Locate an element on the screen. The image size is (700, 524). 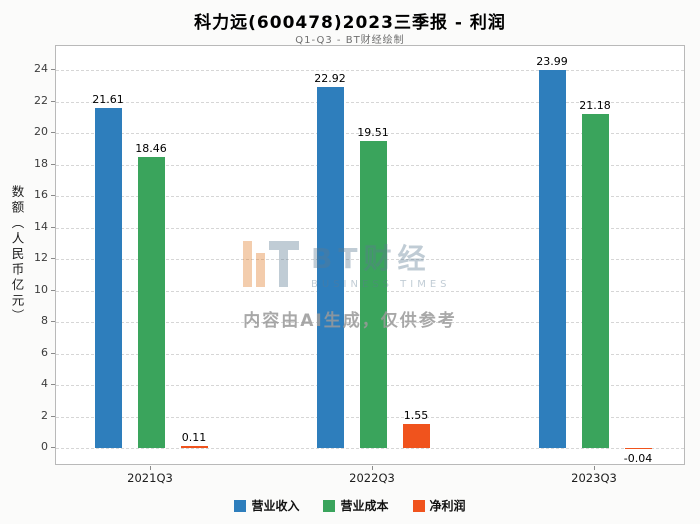
y-tick-label: 2 is located at coordinates (44, 415).